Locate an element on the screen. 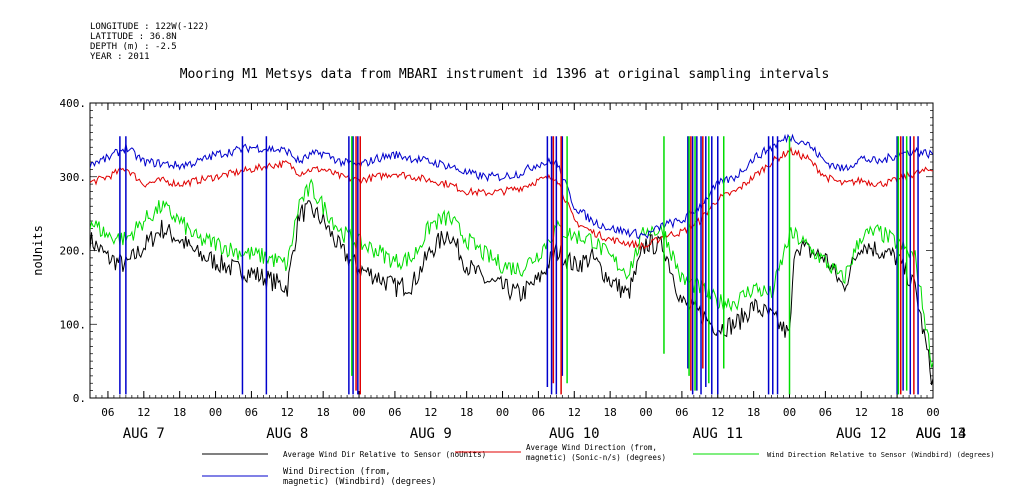 Image resolution: width=1009 pixels, height=504 pixels. legend-label: Average Wind Direction (from, is located at coordinates (591, 447).